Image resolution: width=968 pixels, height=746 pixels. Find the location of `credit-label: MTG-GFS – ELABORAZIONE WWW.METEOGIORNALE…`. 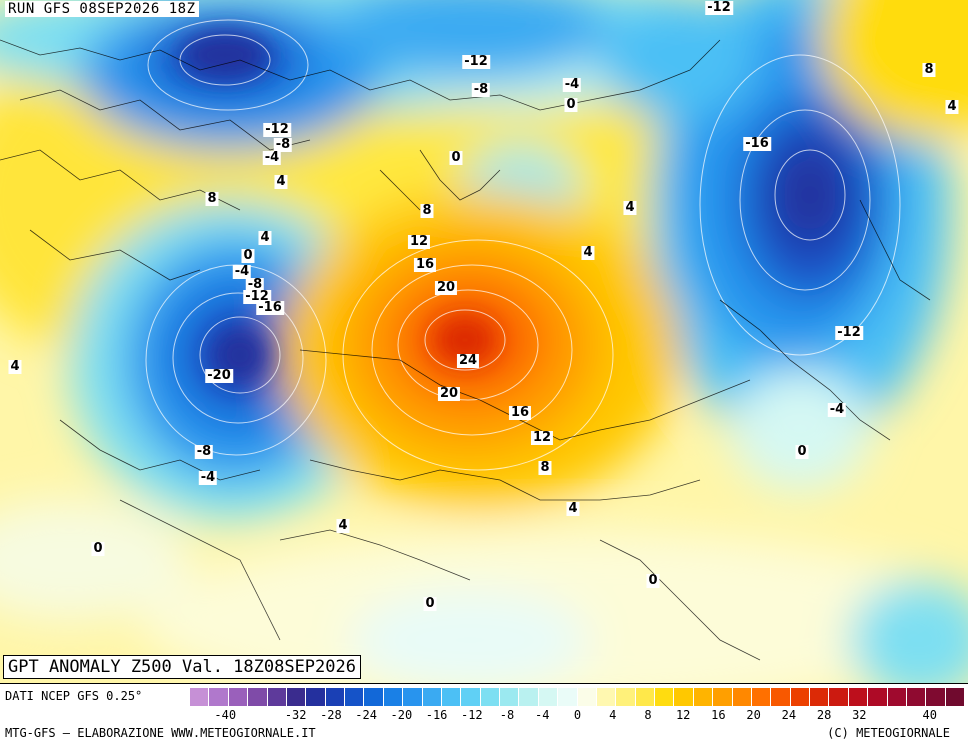

credit-label: MTG-GFS – ELABORAZIONE WWW.METEOGIORNALE… is located at coordinates (160, 733).